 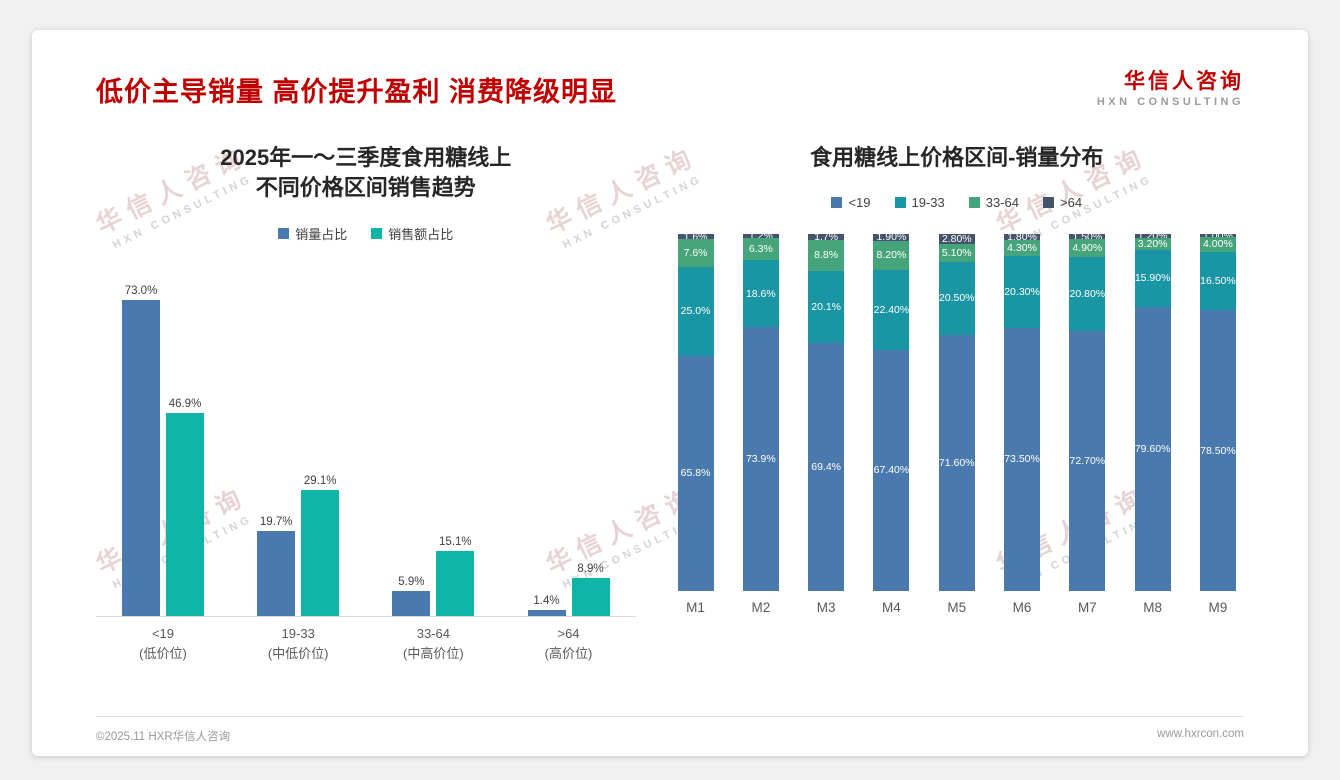 I want to click on segment-value-label: 65.8%, so click(x=695, y=473).